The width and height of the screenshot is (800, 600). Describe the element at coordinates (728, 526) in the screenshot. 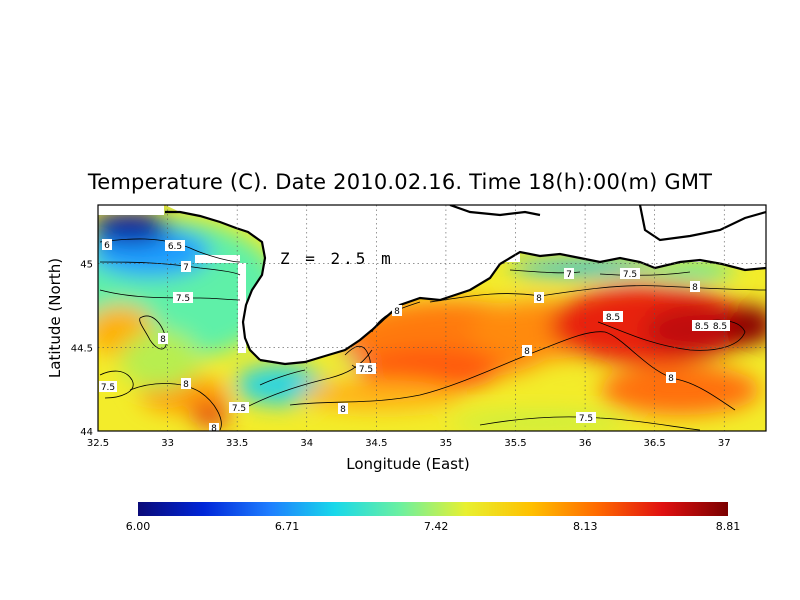

I see `colorbar-tick-label: 8.81` at that location.